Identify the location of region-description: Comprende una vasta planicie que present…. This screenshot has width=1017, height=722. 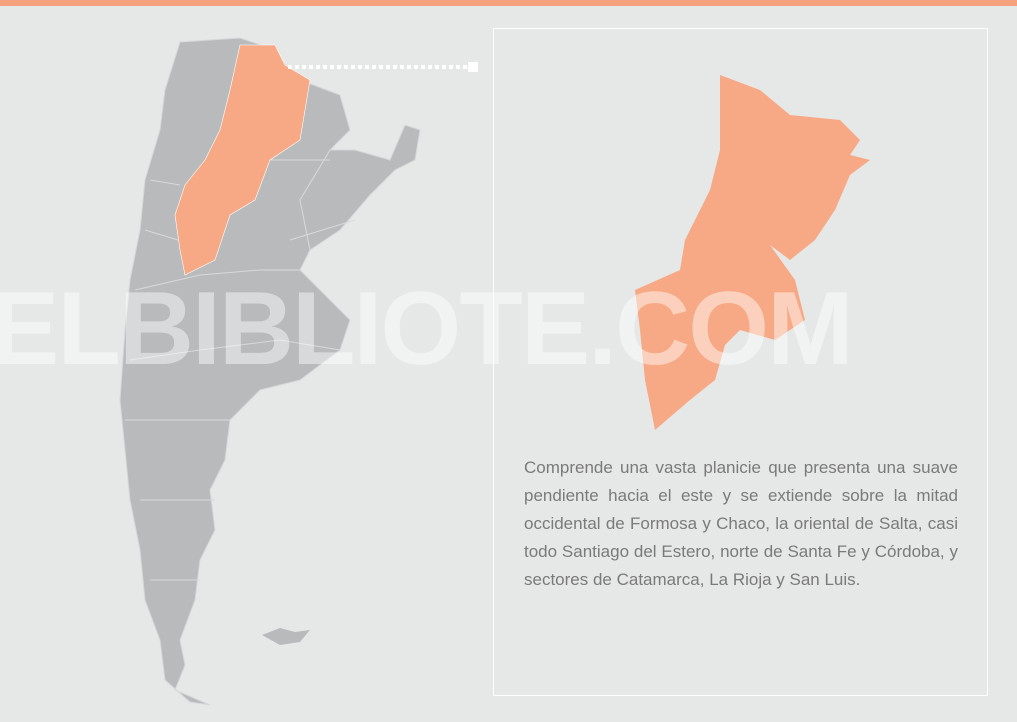
(741, 523).